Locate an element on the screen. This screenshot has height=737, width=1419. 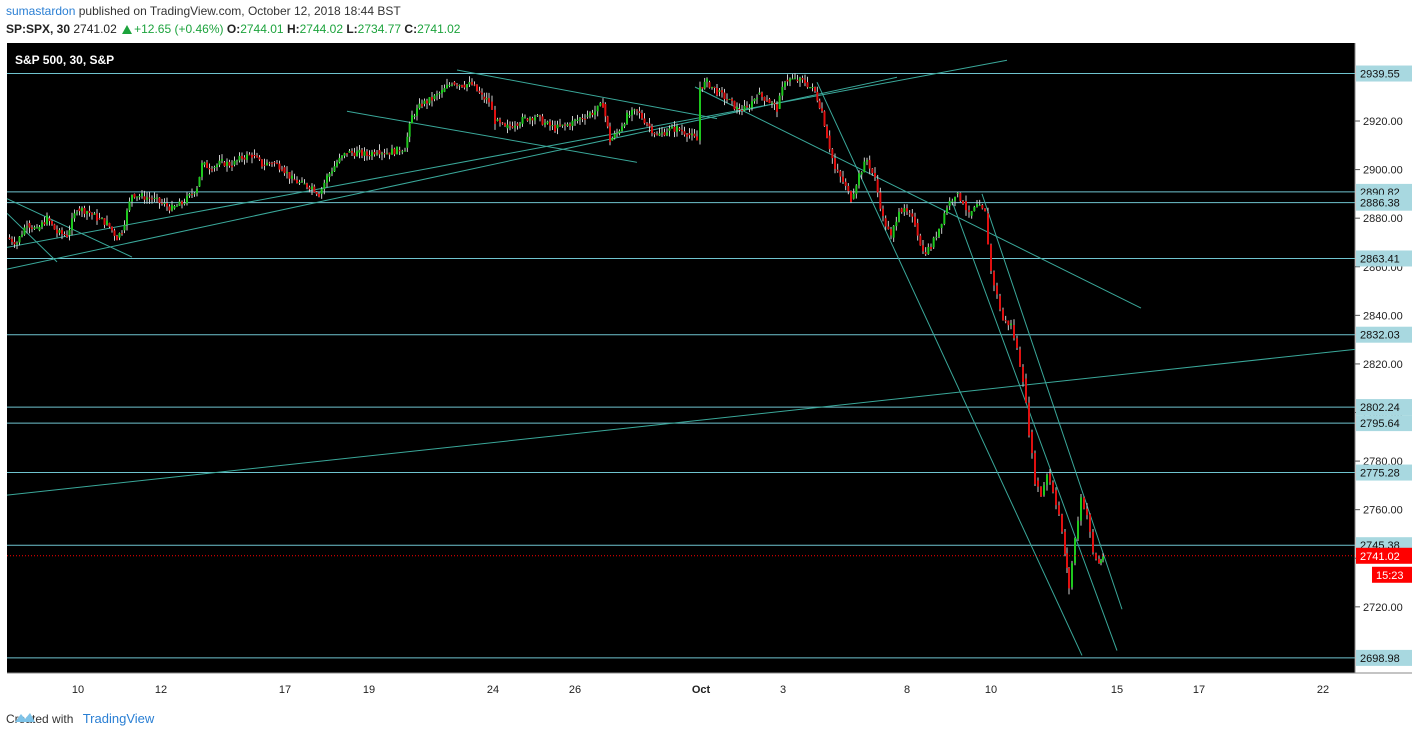
author-link: sumastardon is located at coordinates (41, 11).